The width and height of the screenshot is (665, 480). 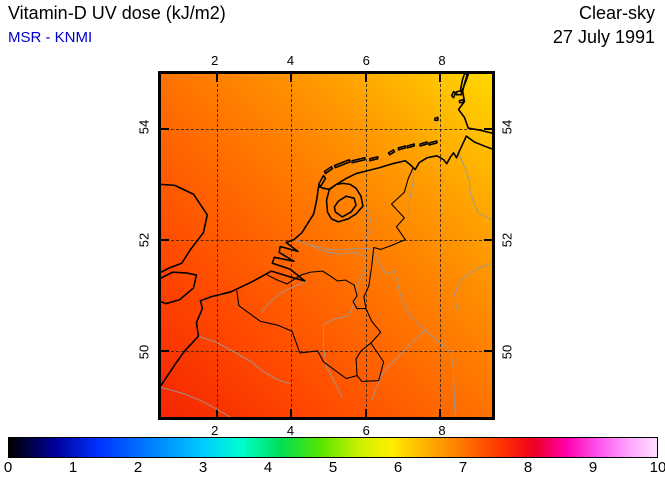 What do you see at coordinates (326, 431) in the screenshot?
I see `lon-axis-bottom: 2 4 6 8` at bounding box center [326, 431].